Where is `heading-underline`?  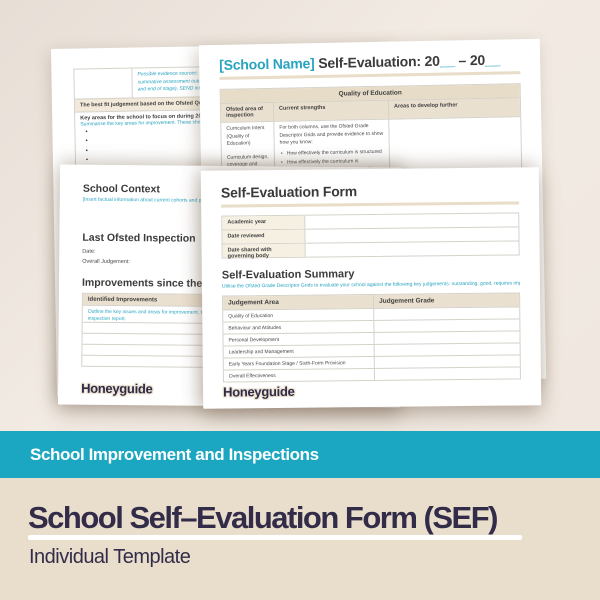
heading-underline is located at coordinates (370, 204).